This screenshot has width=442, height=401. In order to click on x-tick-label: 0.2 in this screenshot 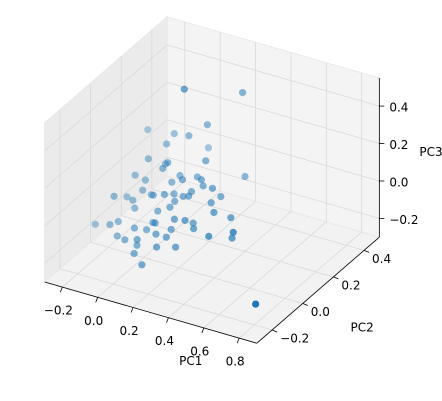, I will do `click(129, 331)`.